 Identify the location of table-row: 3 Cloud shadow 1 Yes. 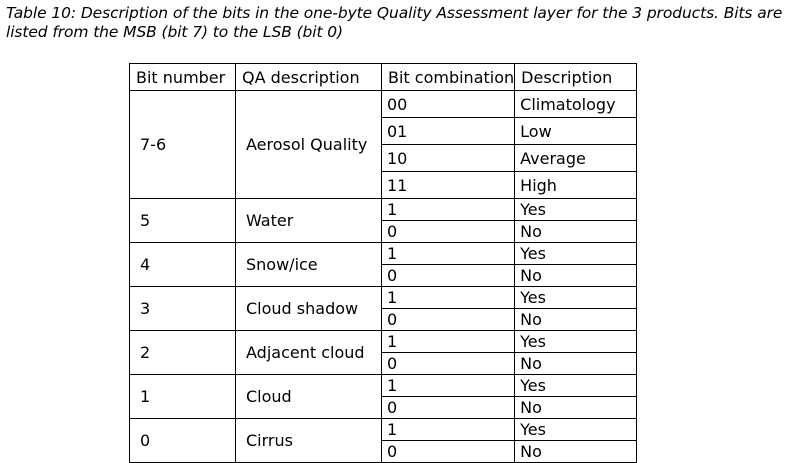
(383, 308).